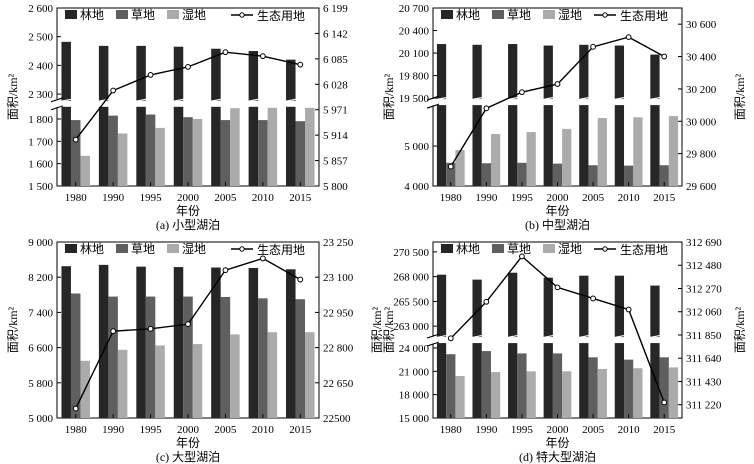 This screenshot has height=464, width=754. I want to click on right-tick-label: 30 200, so click(701, 90).